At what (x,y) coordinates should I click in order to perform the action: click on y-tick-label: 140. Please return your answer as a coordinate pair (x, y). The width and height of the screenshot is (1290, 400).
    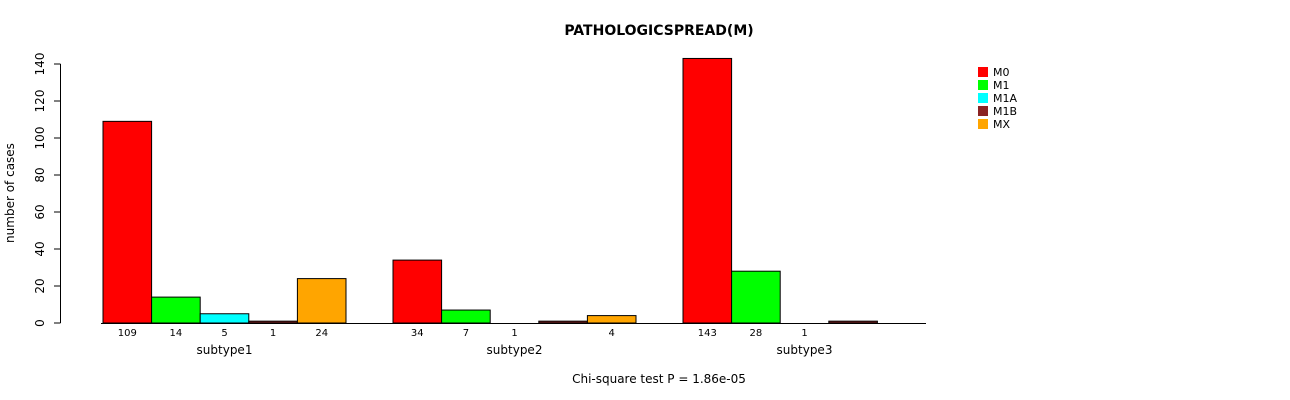
    Looking at the image, I should click on (40, 64).